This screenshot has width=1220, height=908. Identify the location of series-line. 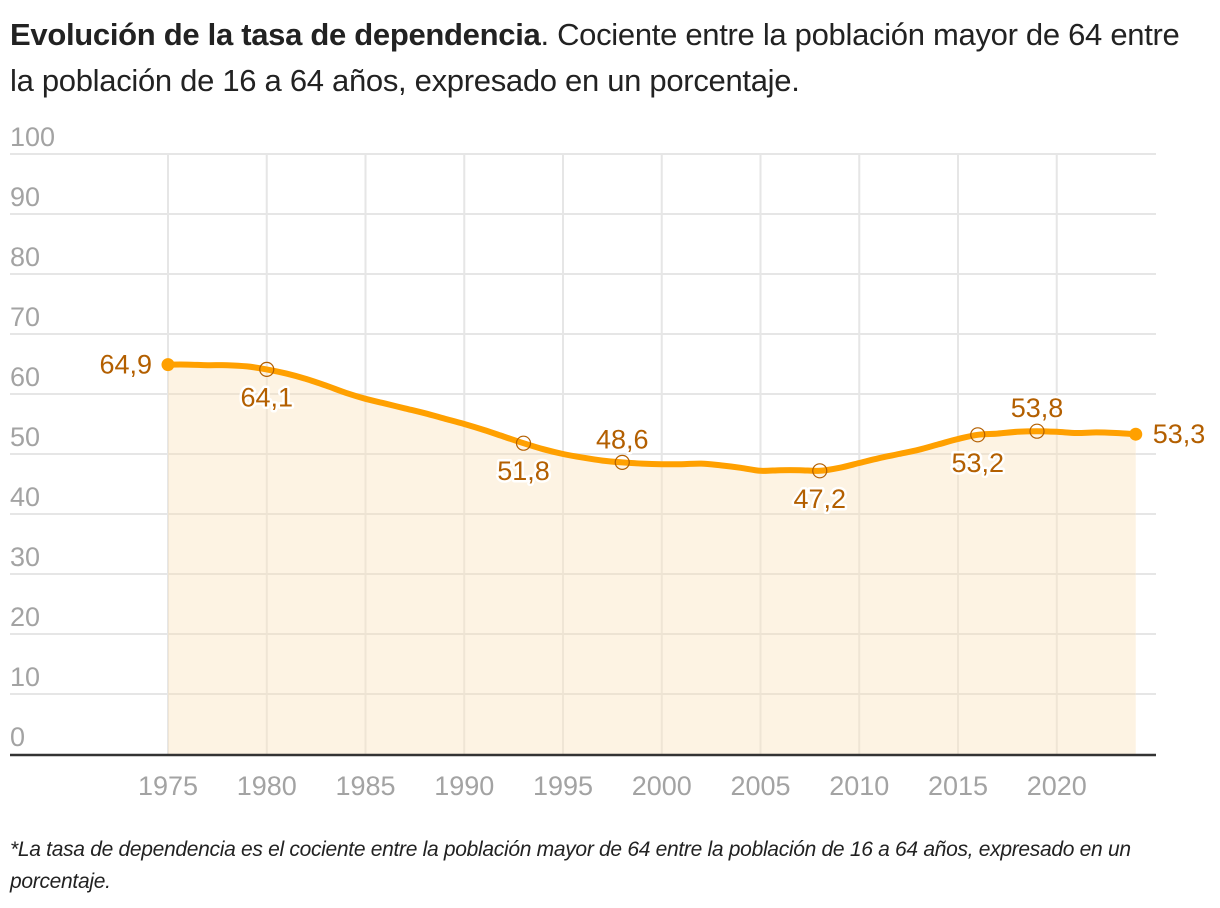
(652, 417).